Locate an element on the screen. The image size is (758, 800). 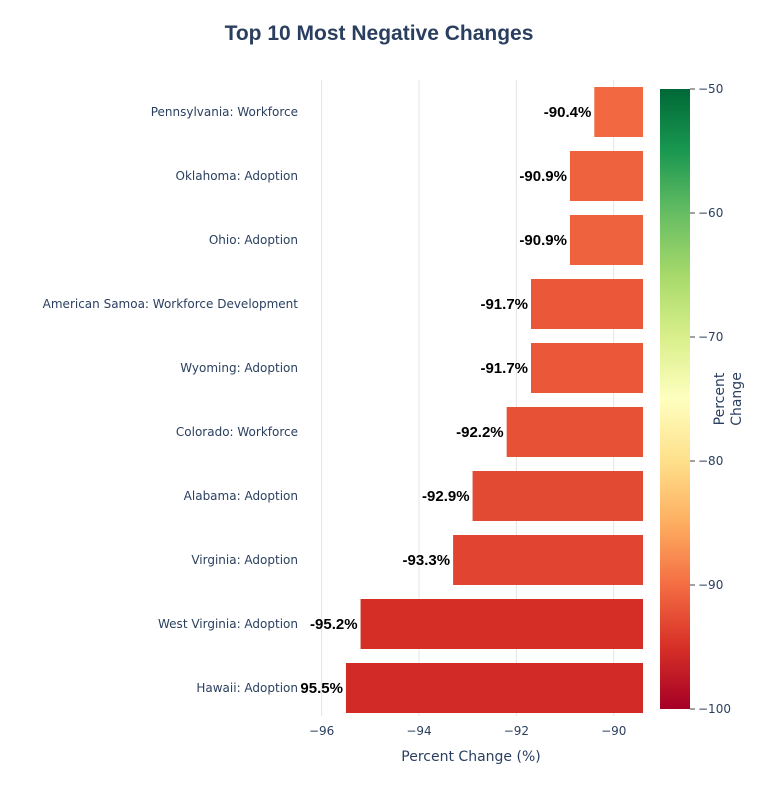
category-label: Alabama: Adoption is located at coordinates (241, 496).